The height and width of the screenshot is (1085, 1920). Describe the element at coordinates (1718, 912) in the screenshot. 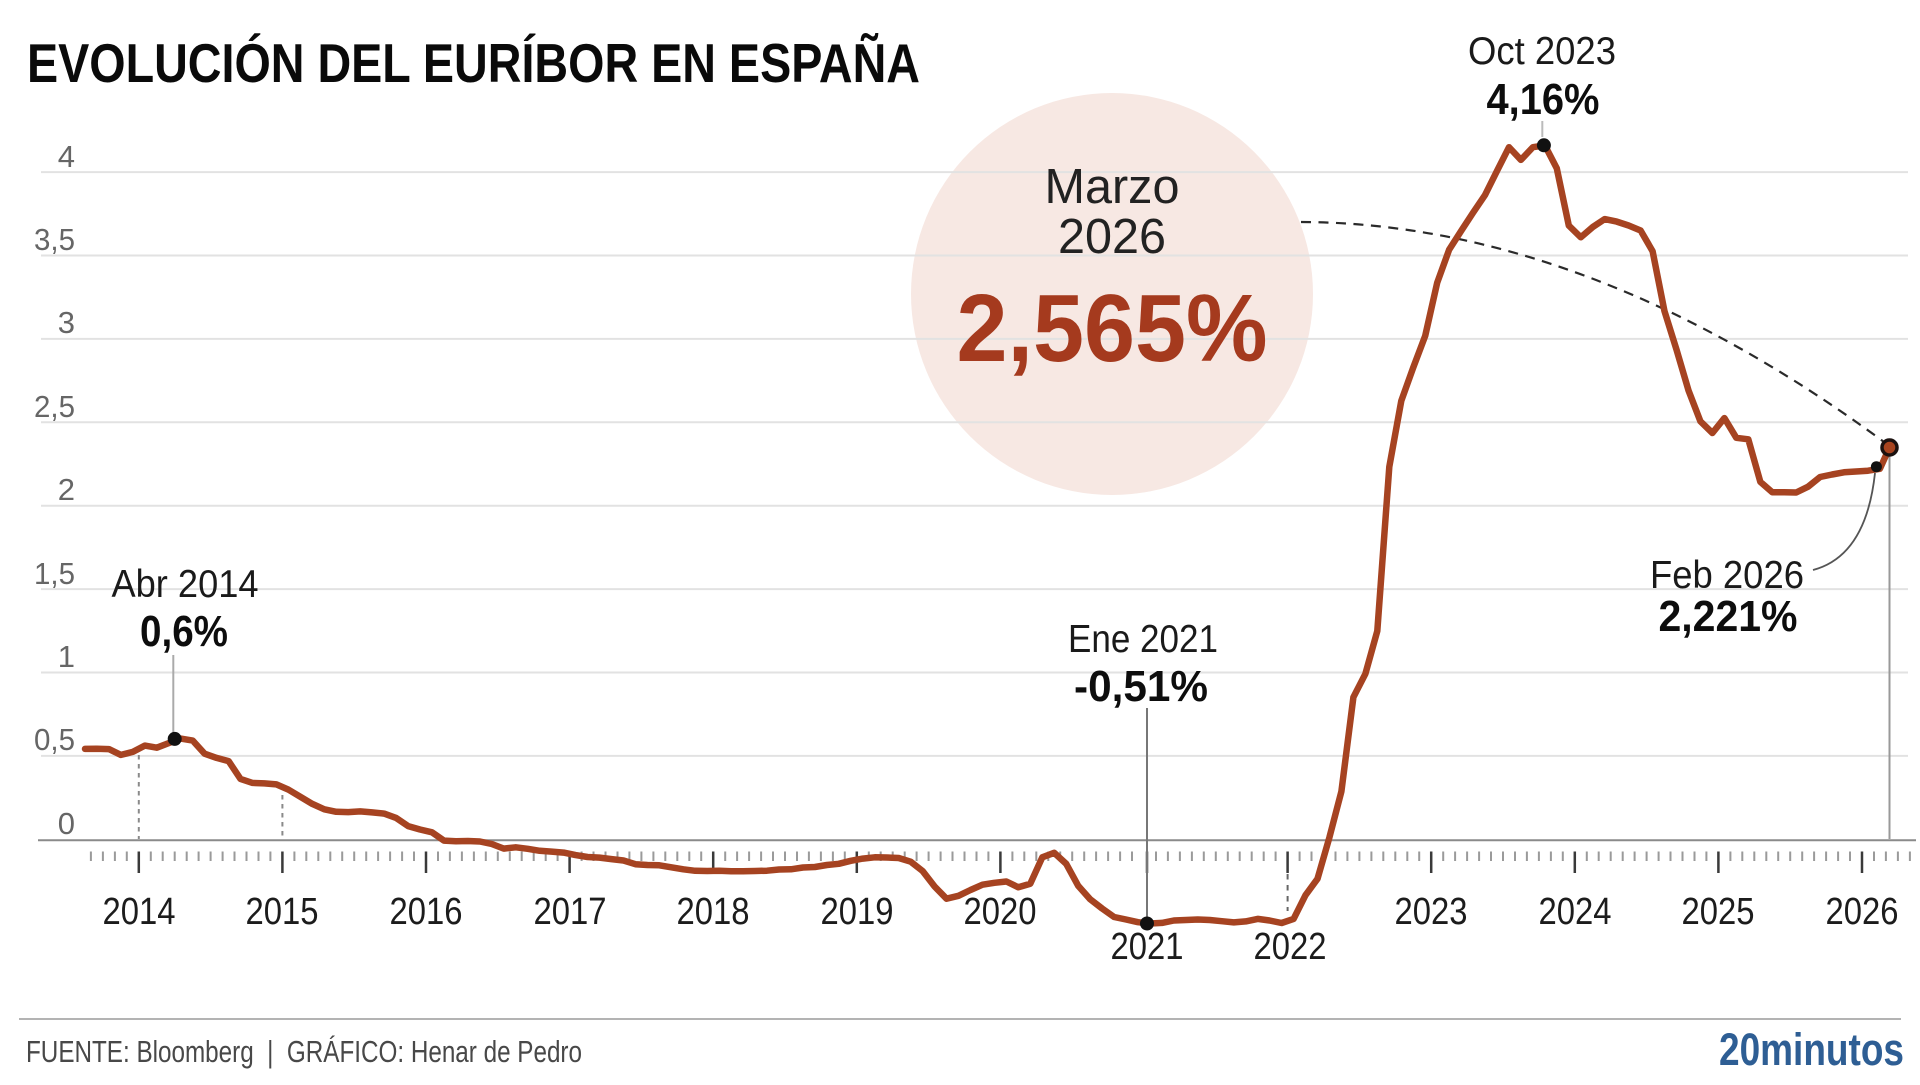

I see `svg-text: 2025` at that location.